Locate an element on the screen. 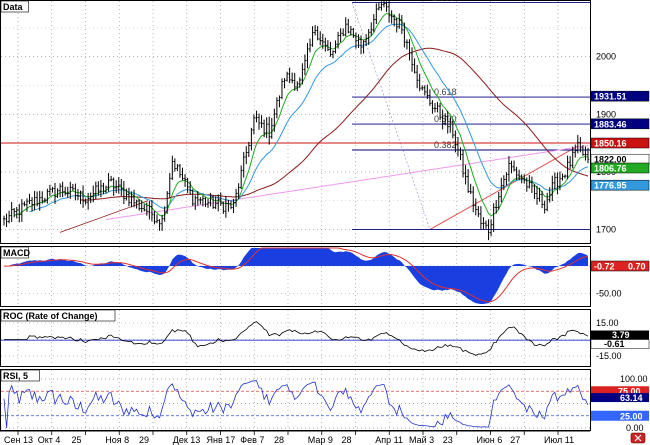 The width and height of the screenshot is (650, 445). x-tick-label: Май 3 is located at coordinates (421, 440).